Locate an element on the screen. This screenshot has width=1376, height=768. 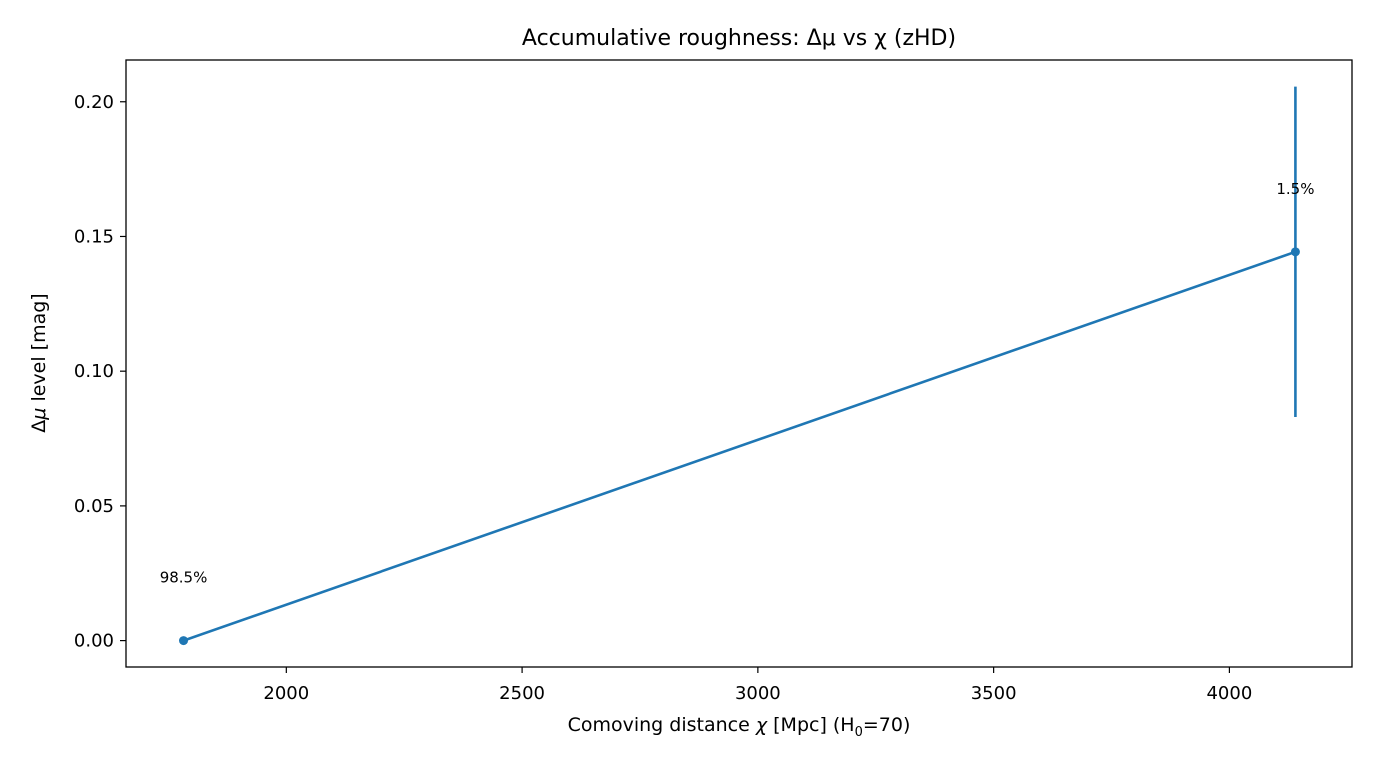
y-axis: 0.00 0.05 0.10 0.15 0.20 is located at coordinates (100, 372).